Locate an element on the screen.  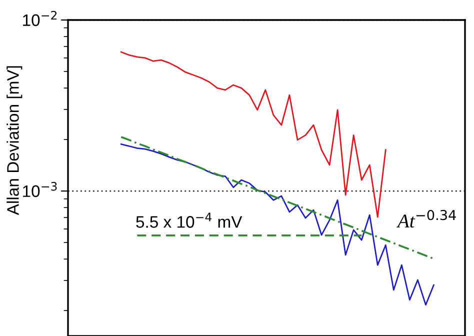
y-tick-label: 10$^{−2}$ is located at coordinates (40, 18).